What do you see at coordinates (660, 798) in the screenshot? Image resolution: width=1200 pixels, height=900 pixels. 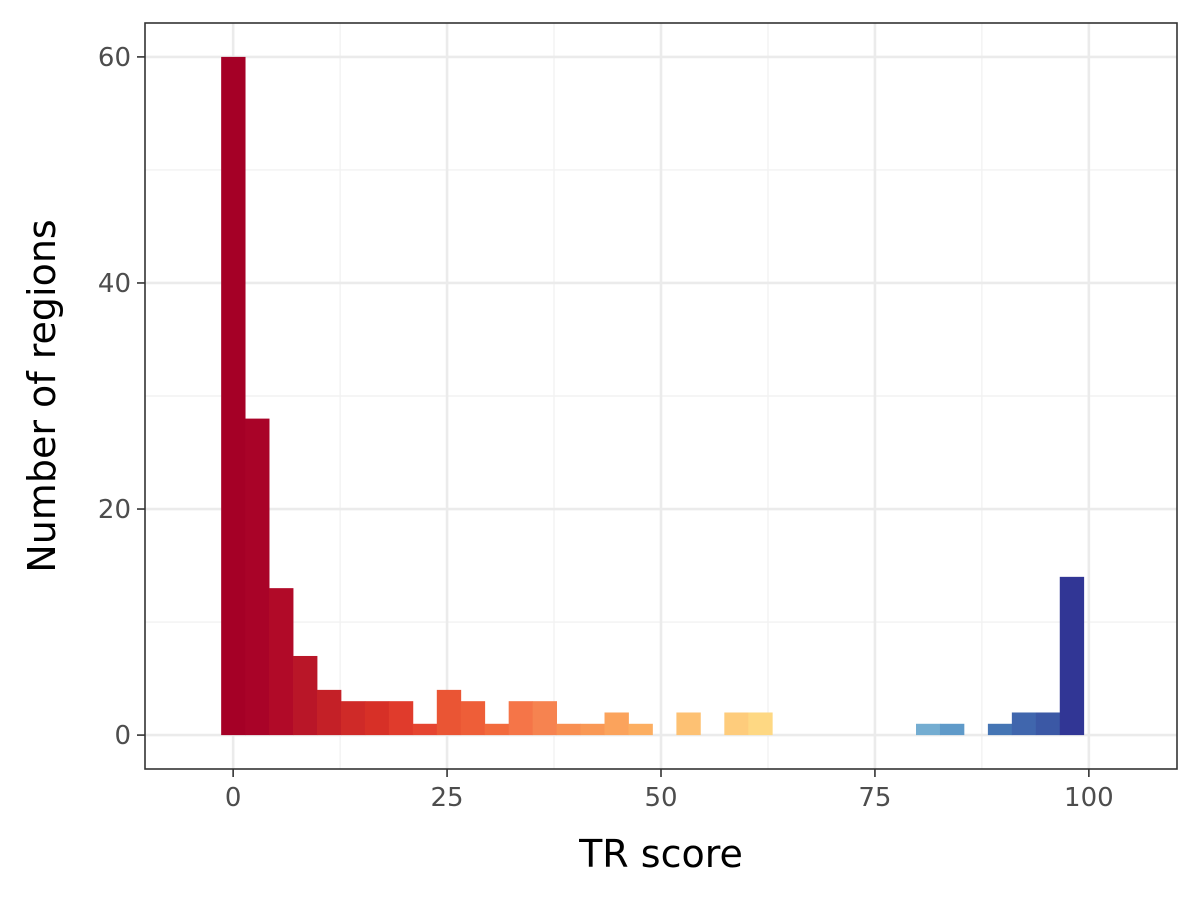 I see `x-tick-label: 50` at bounding box center [660, 798].